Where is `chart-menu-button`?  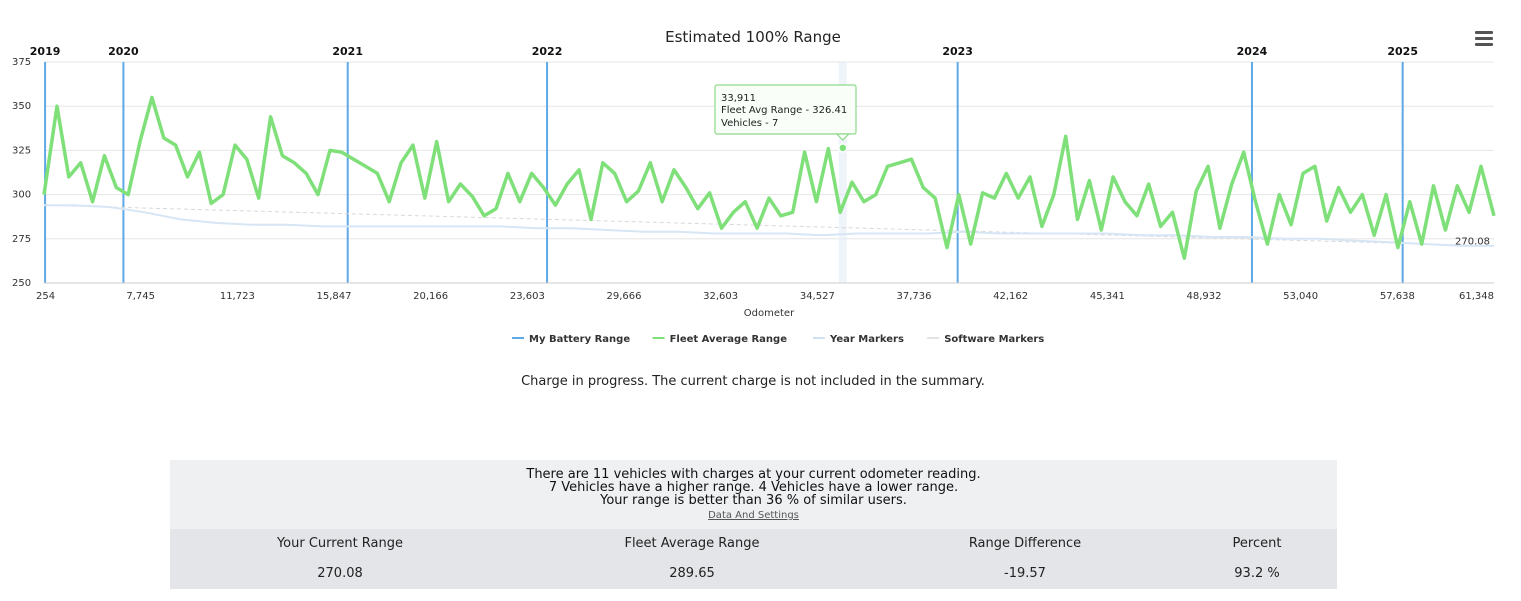 chart-menu-button is located at coordinates (1484, 39).